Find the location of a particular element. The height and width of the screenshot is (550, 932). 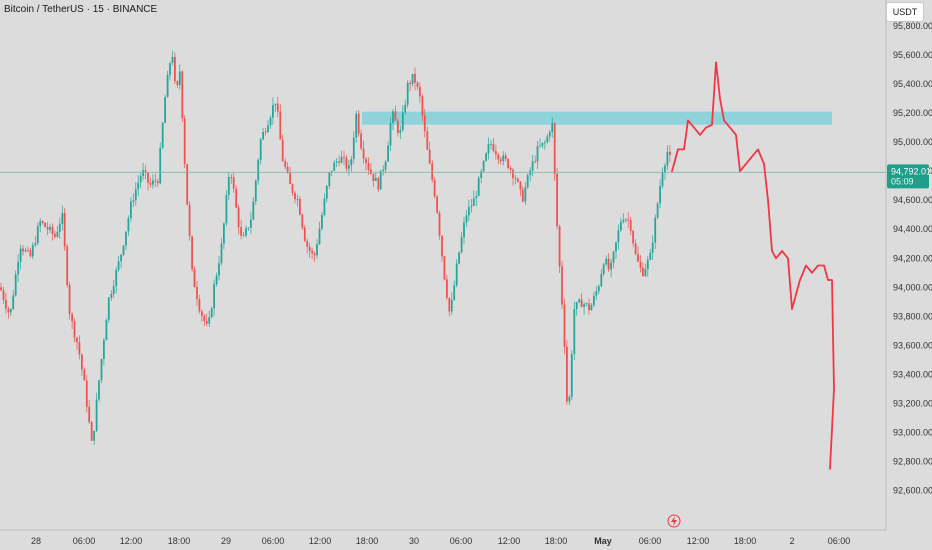

time-tick-label: 29 is located at coordinates (226, 541).